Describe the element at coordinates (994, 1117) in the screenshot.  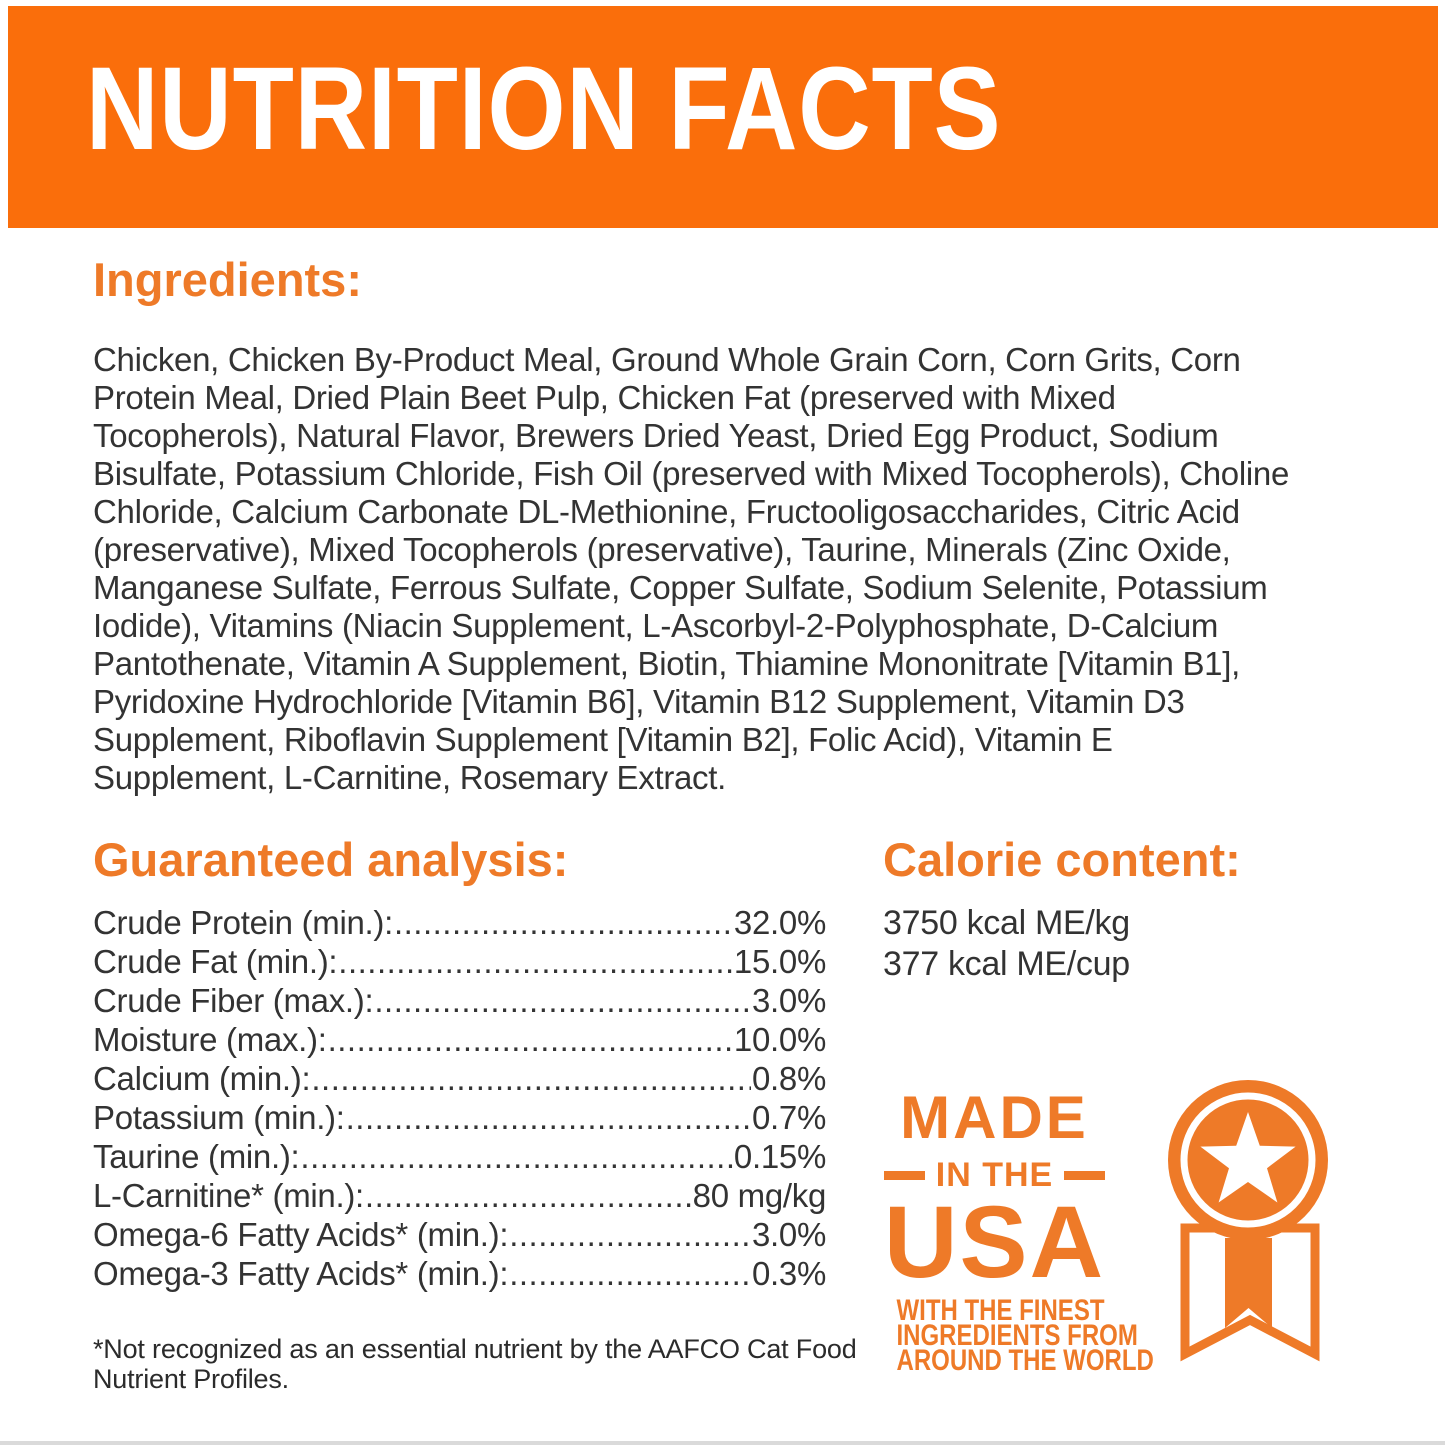
I see `made-text: MADE` at that location.